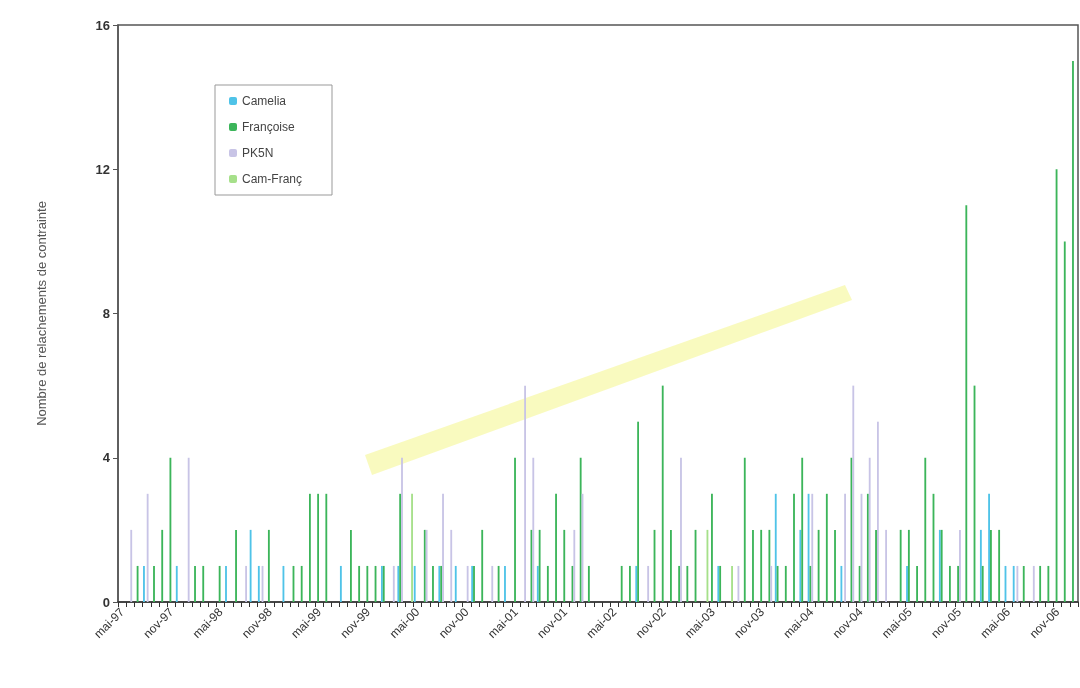 Image resolution: width=1080 pixels, height=688 pixels. I want to click on y-tick-label: 16, so click(102, 25).